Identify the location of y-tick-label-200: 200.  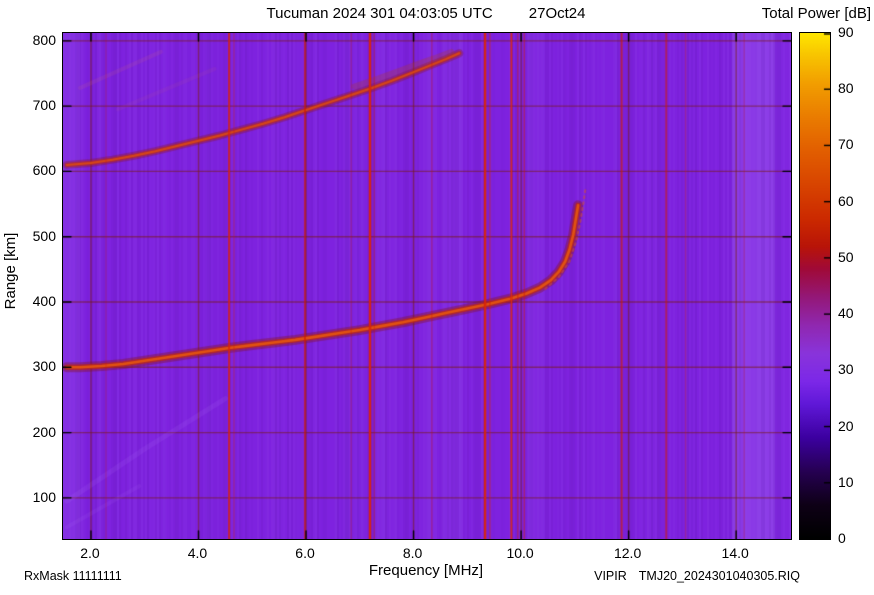
(44, 431).